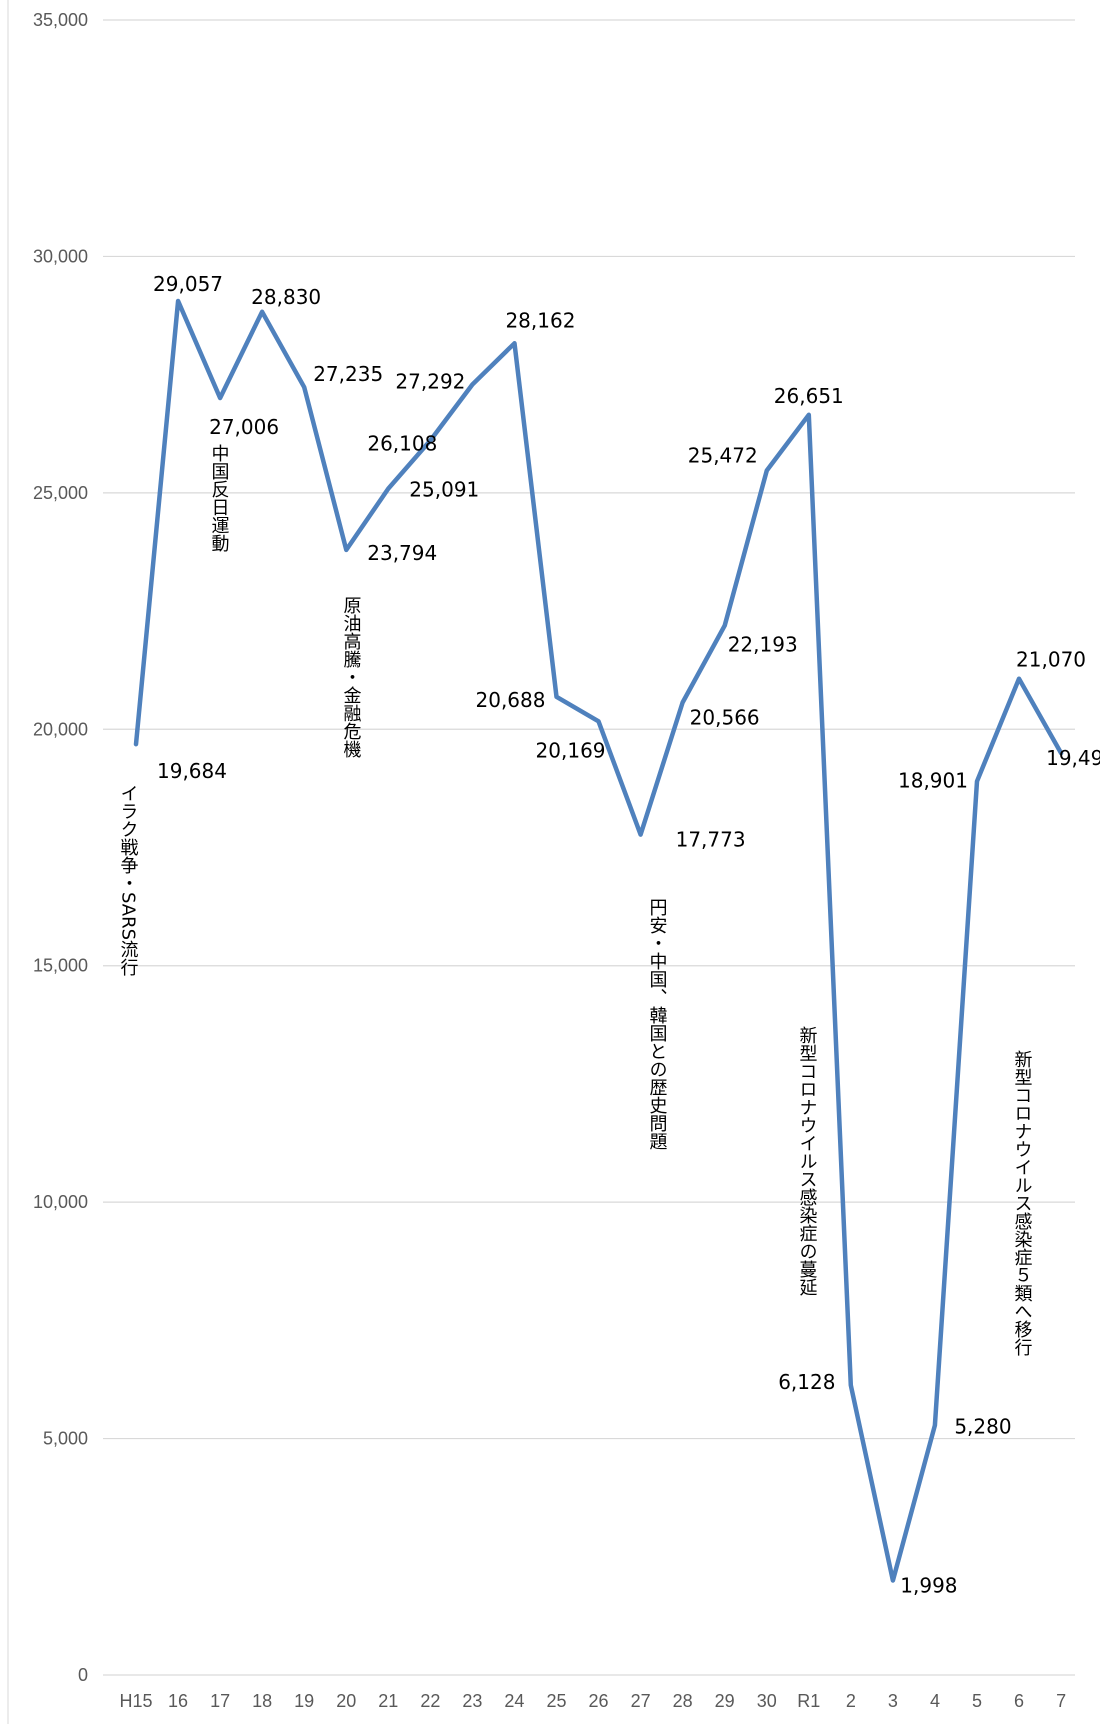  What do you see at coordinates (60, 729) in the screenshot?
I see `y-tick-label: 20,000` at bounding box center [60, 729].